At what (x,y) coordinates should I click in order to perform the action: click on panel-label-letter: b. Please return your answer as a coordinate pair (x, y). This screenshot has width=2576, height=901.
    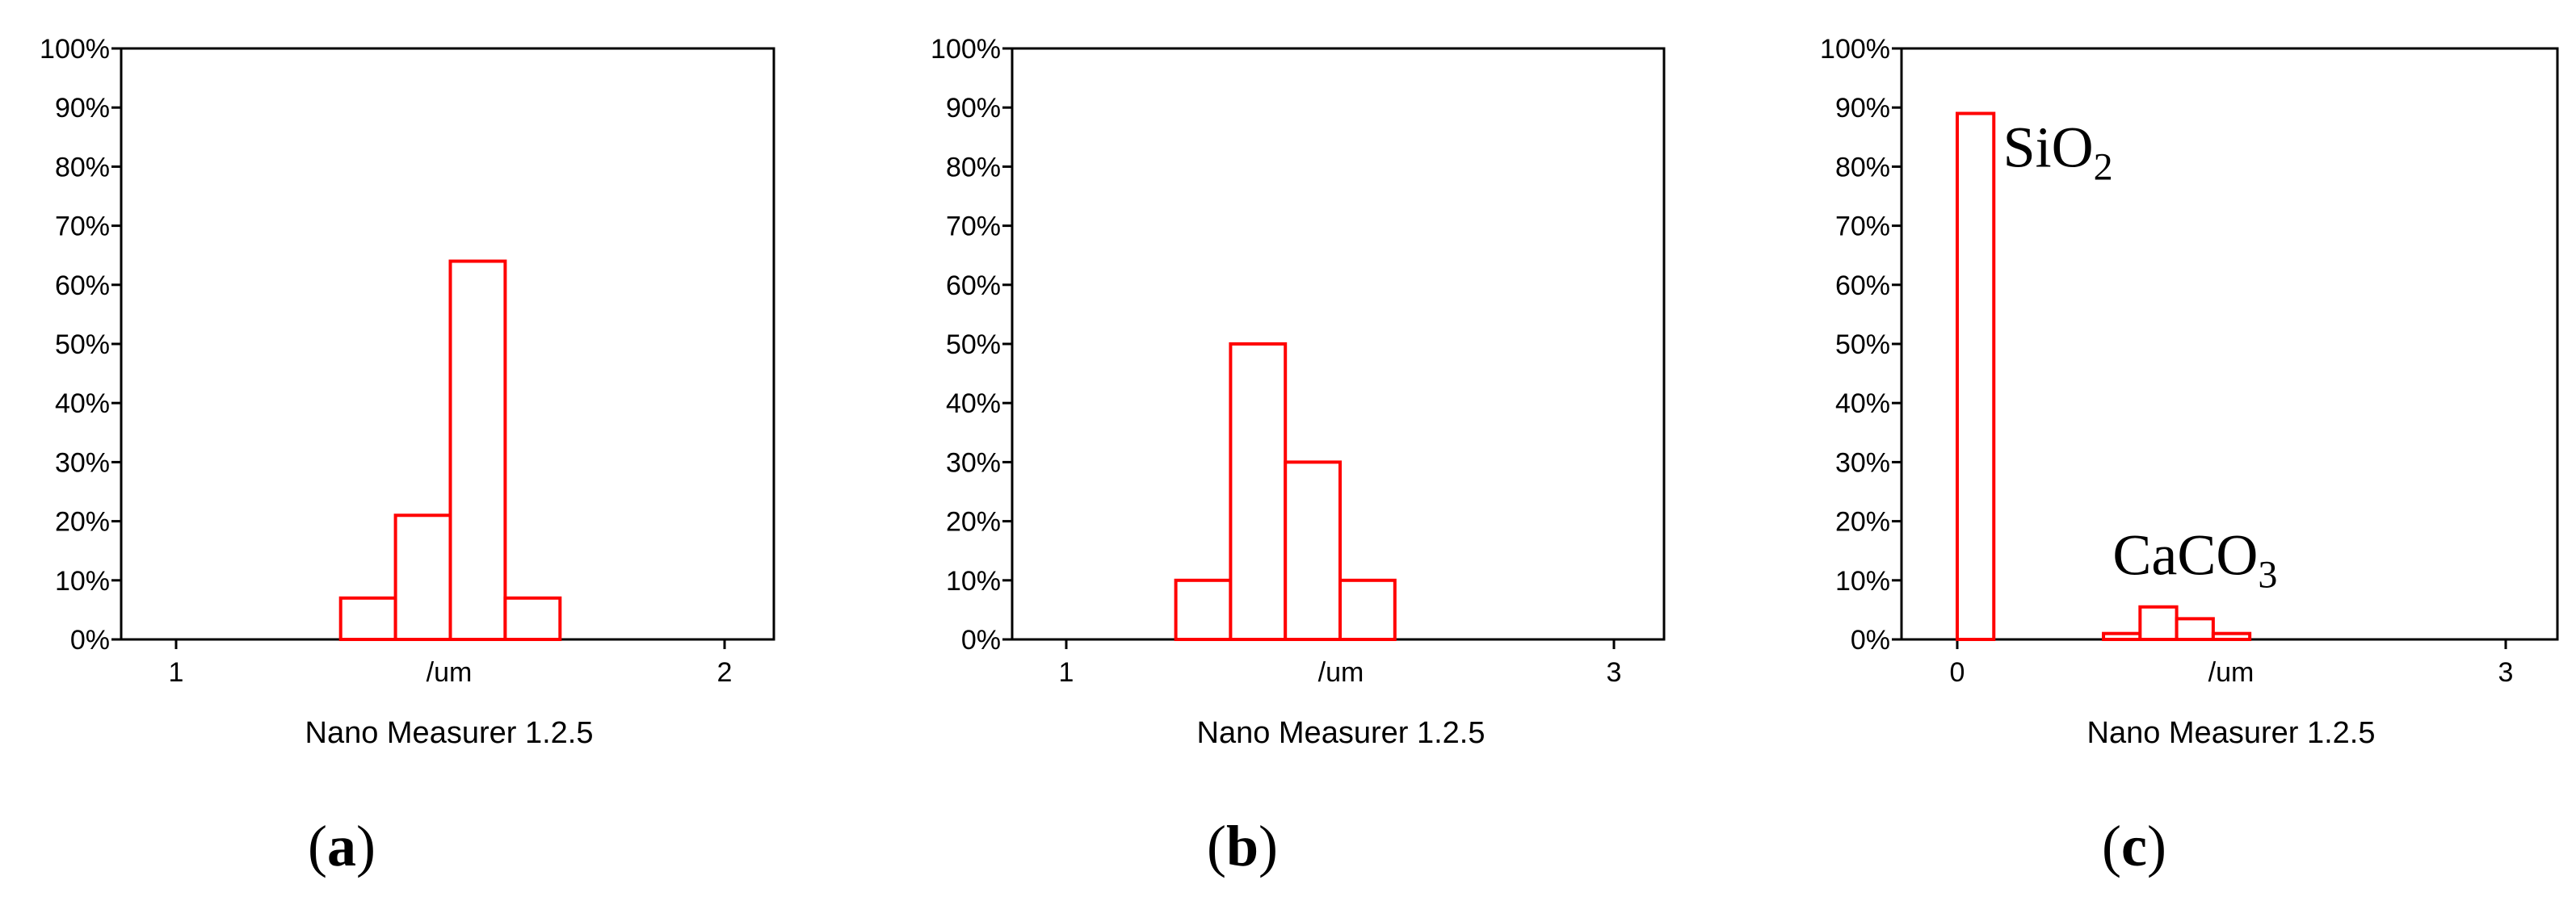
    Looking at the image, I should click on (1243, 846).